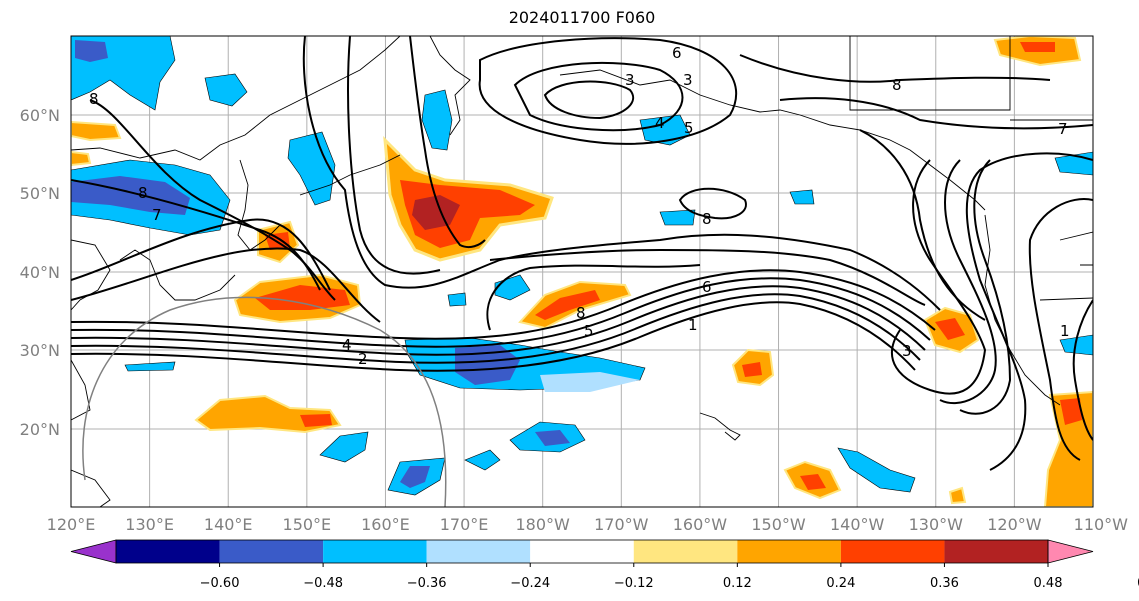 This screenshot has width=1139, height=601. I want to click on colorbar-tick-label: −0.48, so click(323, 583).